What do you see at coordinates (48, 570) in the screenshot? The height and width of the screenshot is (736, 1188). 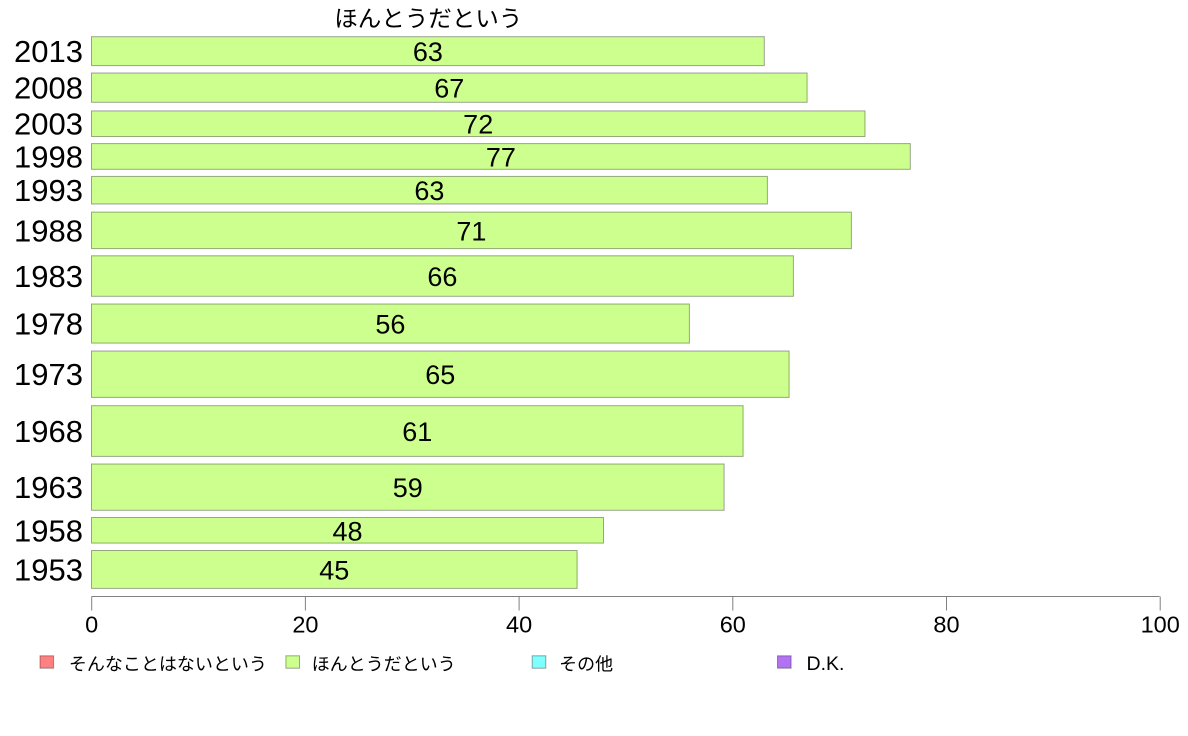 I see `svg-text: 1953` at bounding box center [48, 570].